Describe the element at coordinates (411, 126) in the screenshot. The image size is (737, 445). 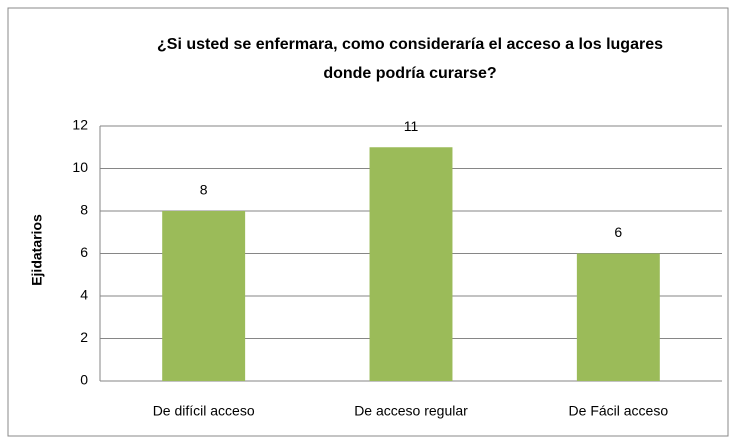
I see `data-label: 11` at that location.